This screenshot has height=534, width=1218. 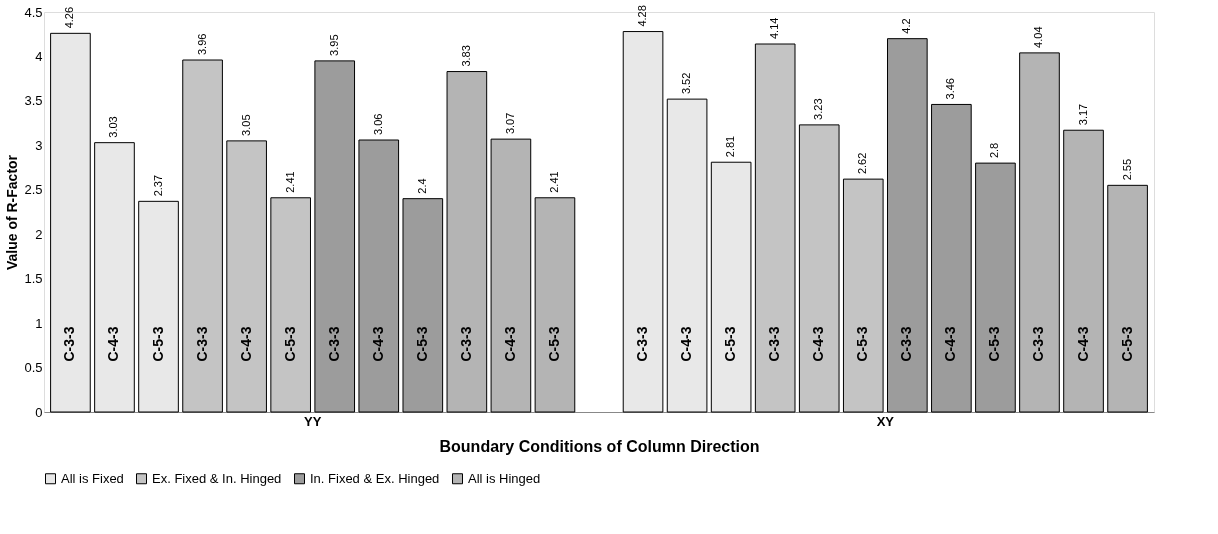 What do you see at coordinates (157, 185) in the screenshot?
I see `data-label: 2.37` at bounding box center [157, 185].